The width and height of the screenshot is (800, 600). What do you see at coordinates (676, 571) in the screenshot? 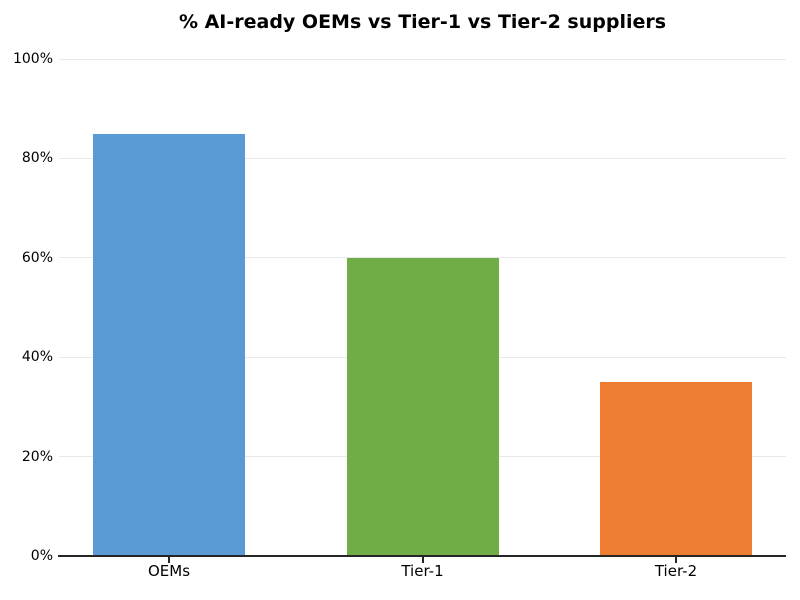
I see `x-axis-category-label: Tier-2` at bounding box center [676, 571].